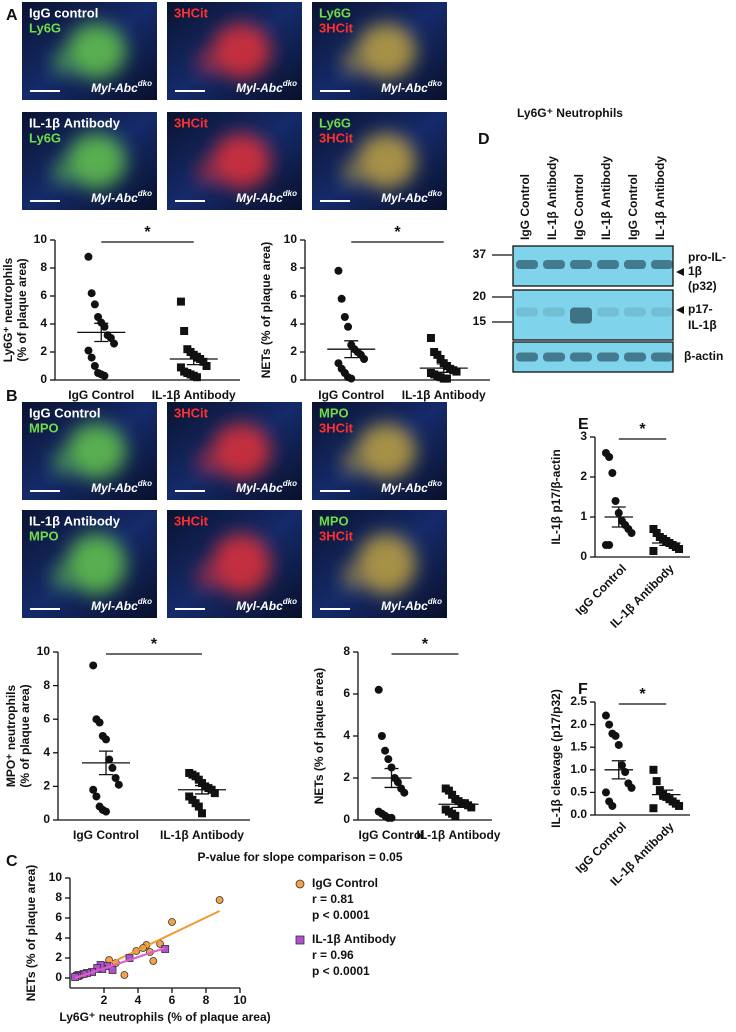  Describe the element at coordinates (259, 88) in the screenshot. I see `strain-name: Myl-Abc` at that location.